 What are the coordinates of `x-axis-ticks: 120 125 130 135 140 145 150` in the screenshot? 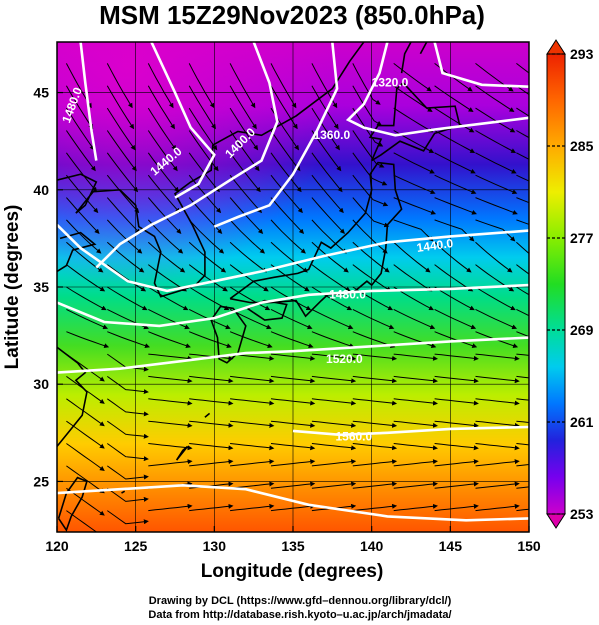 It's located at (293, 540).